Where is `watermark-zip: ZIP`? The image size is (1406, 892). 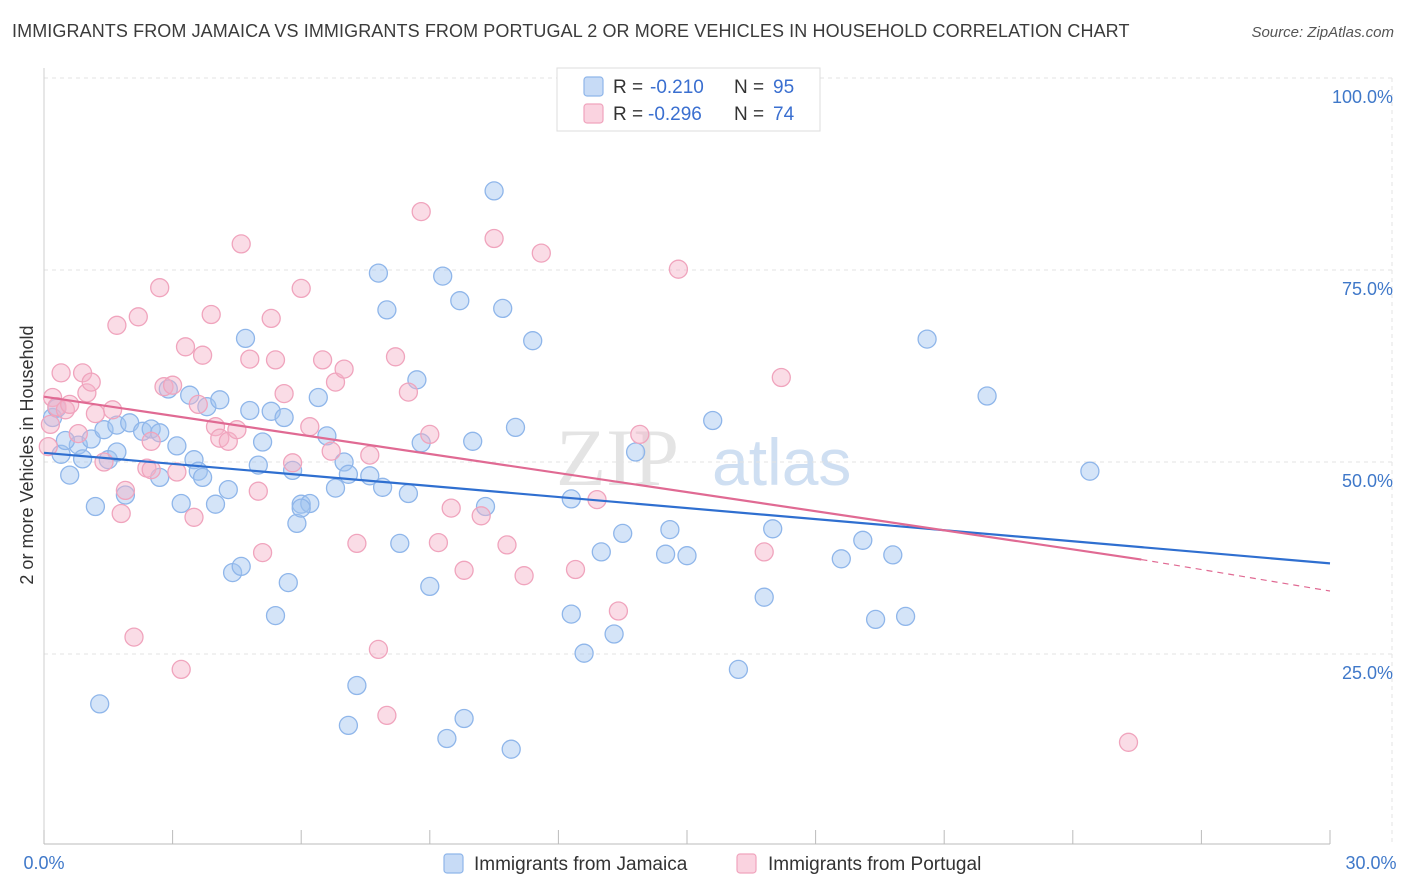 watermark-zip: ZIP is located at coordinates (617, 457).